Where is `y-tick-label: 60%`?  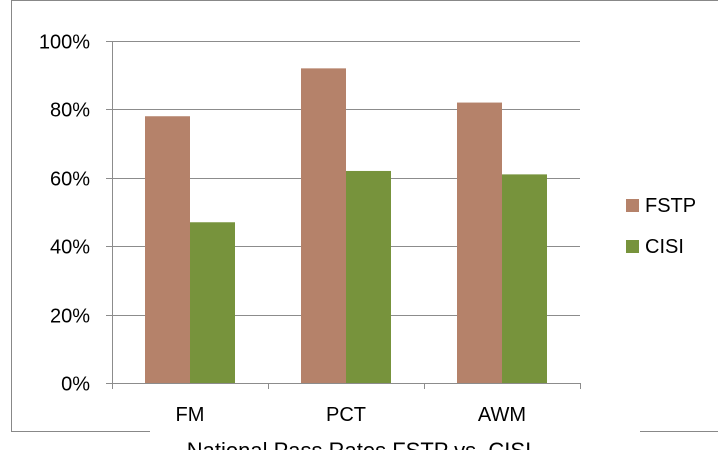 y-tick-label: 60% is located at coordinates (70, 180).